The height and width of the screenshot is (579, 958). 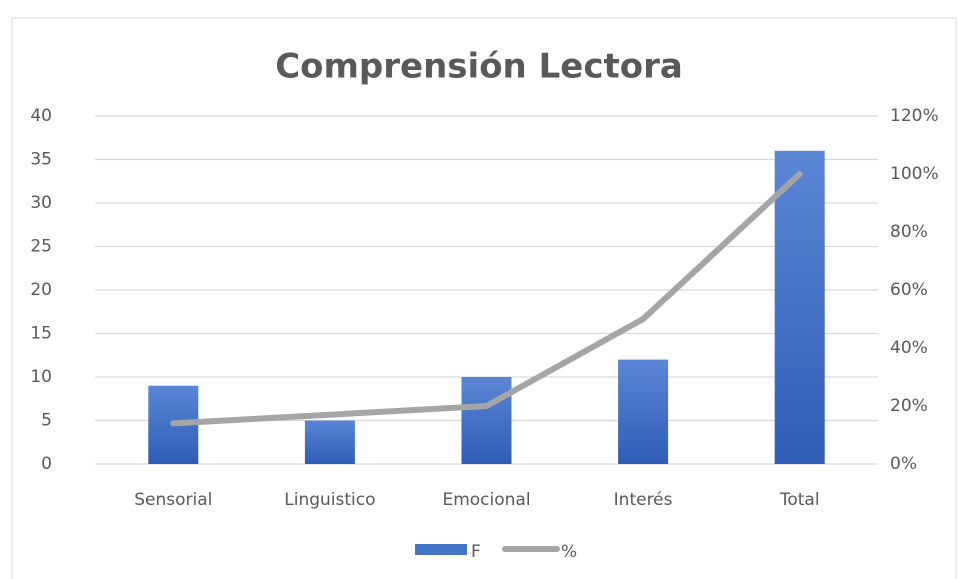 What do you see at coordinates (909, 290) in the screenshot?
I see `y2-tick-label: 60%` at bounding box center [909, 290].